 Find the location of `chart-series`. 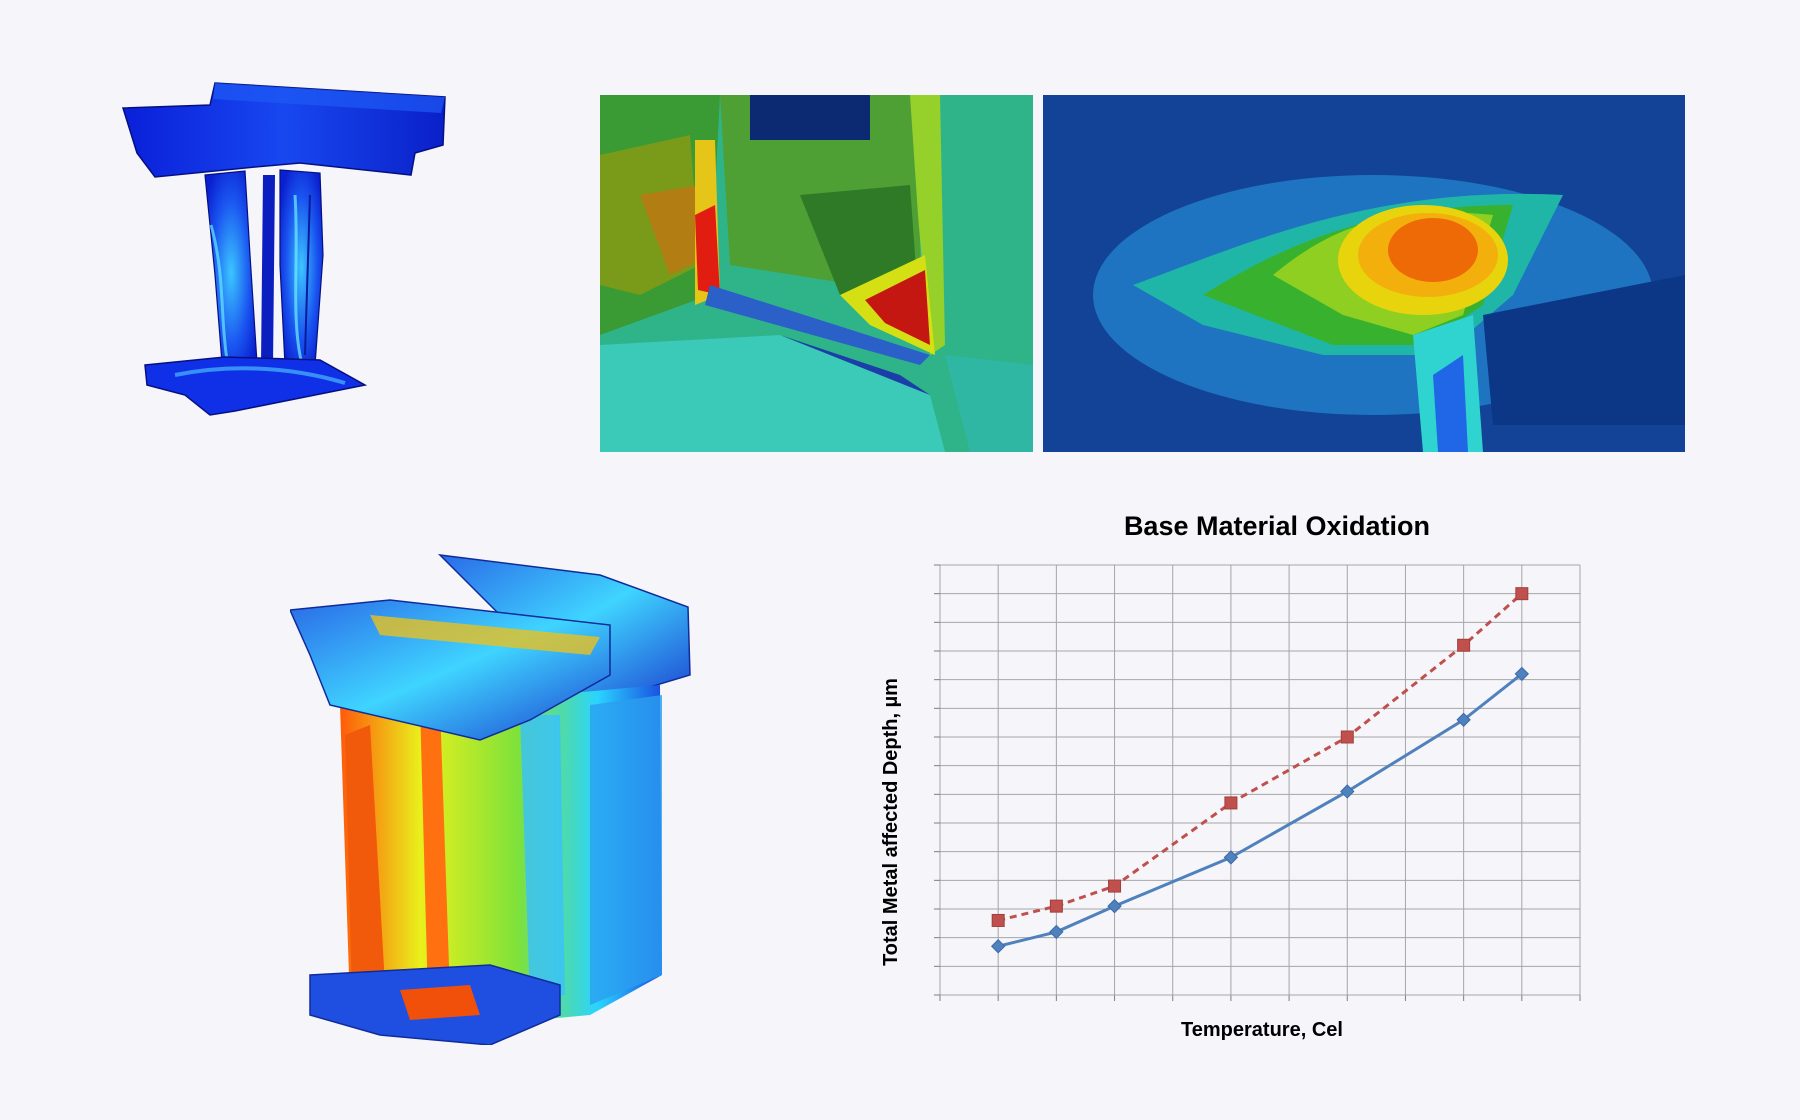

chart-series is located at coordinates (1260, 770).